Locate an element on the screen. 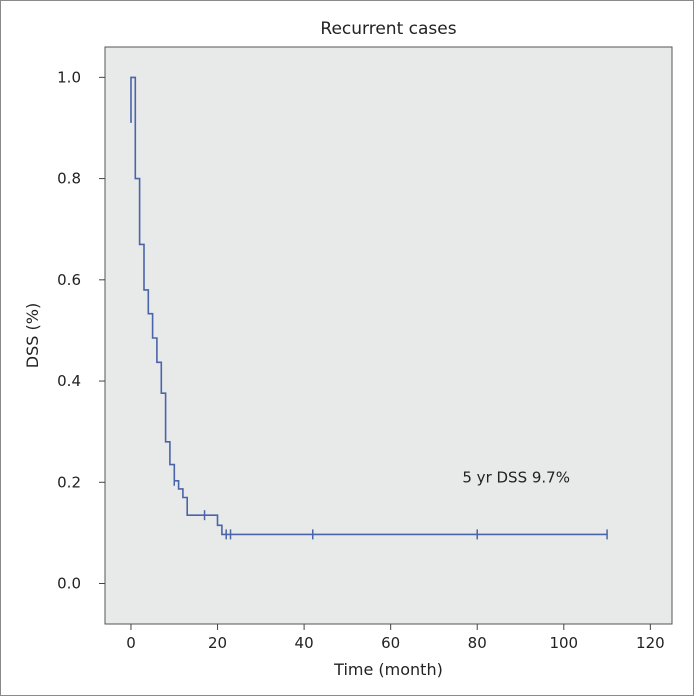 Image resolution: width=694 pixels, height=697 pixels. y-axis: 0.0 0.2 0.4 0.6 0.8 1.0 is located at coordinates (81, 330).